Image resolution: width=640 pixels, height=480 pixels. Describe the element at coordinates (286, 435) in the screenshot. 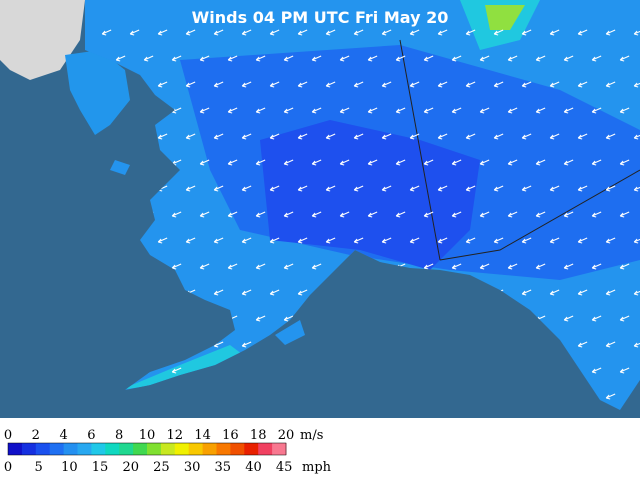

I see `ms-tick-label: 20` at that location.